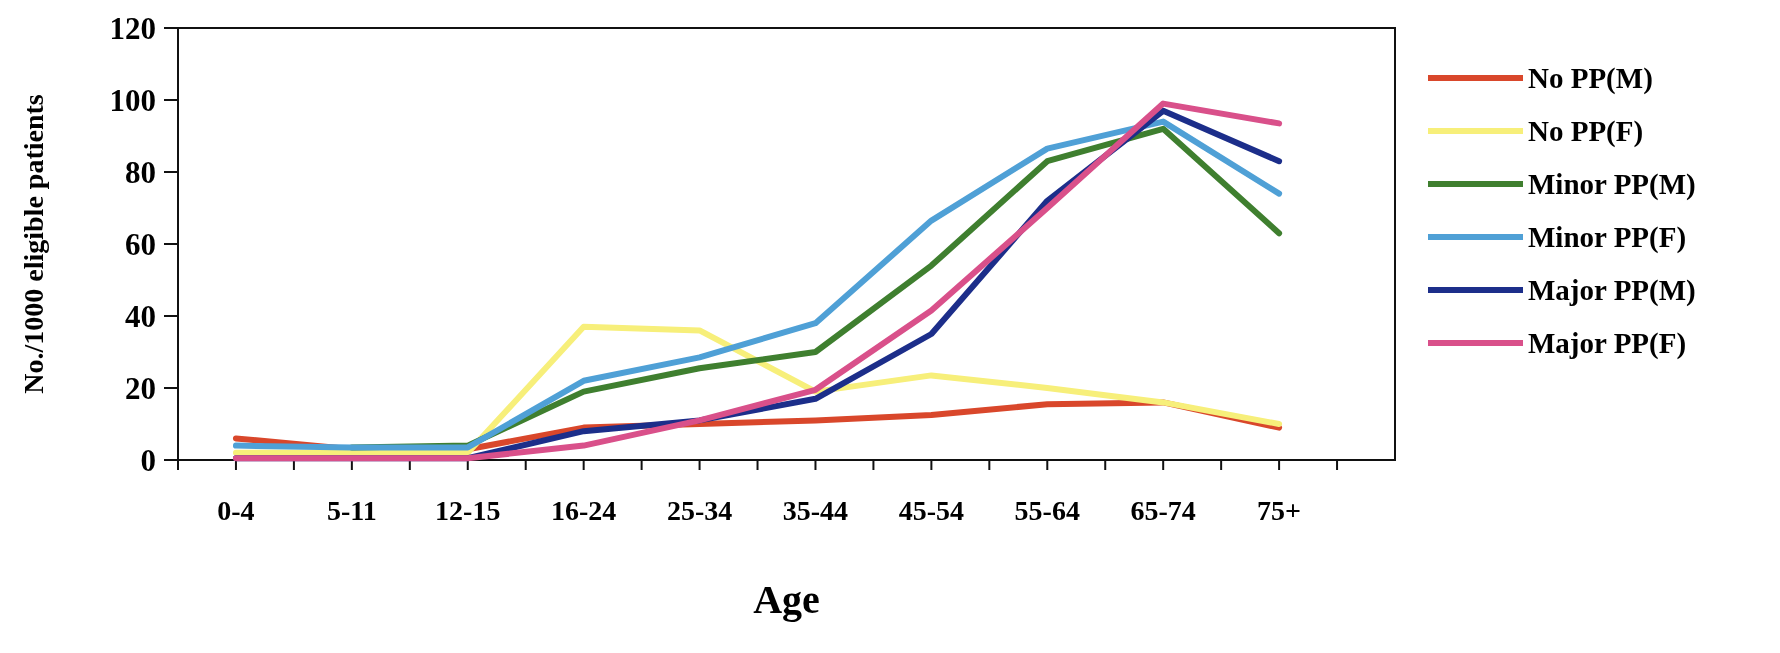  I want to click on x-tick-label: 55-64, so click(1047, 510).